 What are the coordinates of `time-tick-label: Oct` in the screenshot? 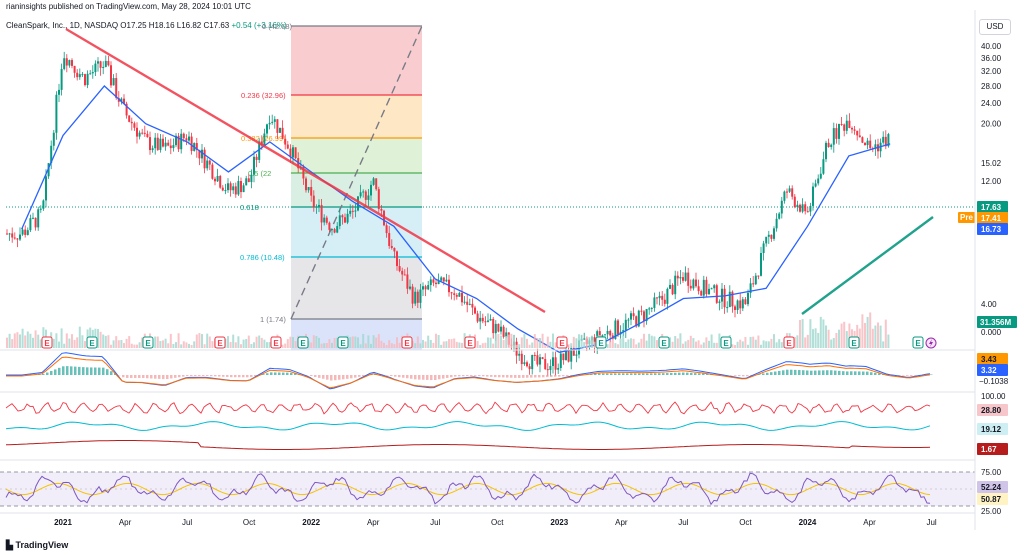 It's located at (249, 522).